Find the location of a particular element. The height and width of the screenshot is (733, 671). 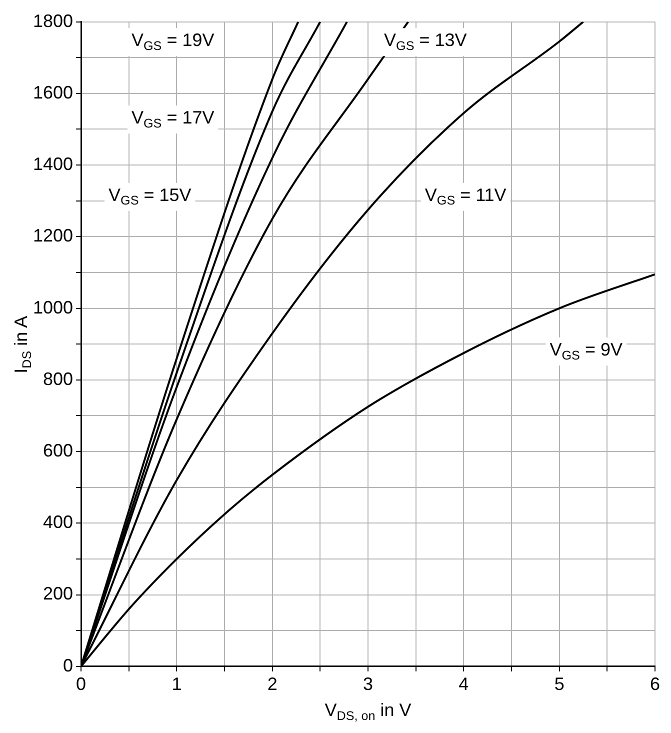

x-tick-label: 4 is located at coordinates (463, 684).